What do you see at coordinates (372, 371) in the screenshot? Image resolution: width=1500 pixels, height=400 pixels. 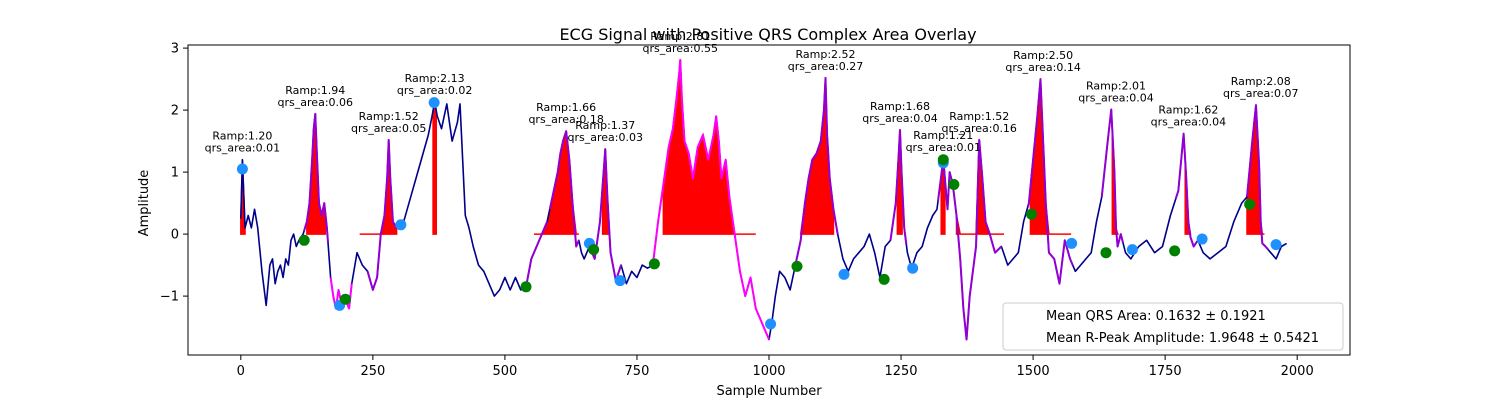 I see `x-tick-label: 250` at bounding box center [372, 371].